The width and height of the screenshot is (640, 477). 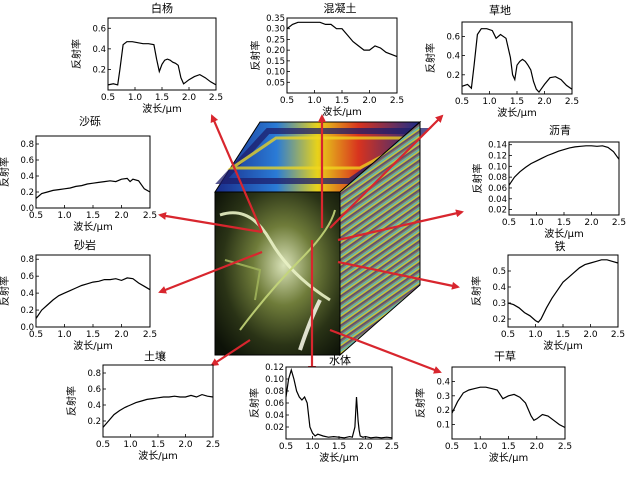 I want to click on spectrum-panel: 草地 0.5 1.0 1.5 2.0 2.5 0.2 0.4 0.6 波长/μm 反射率, so click(x=501, y=61).